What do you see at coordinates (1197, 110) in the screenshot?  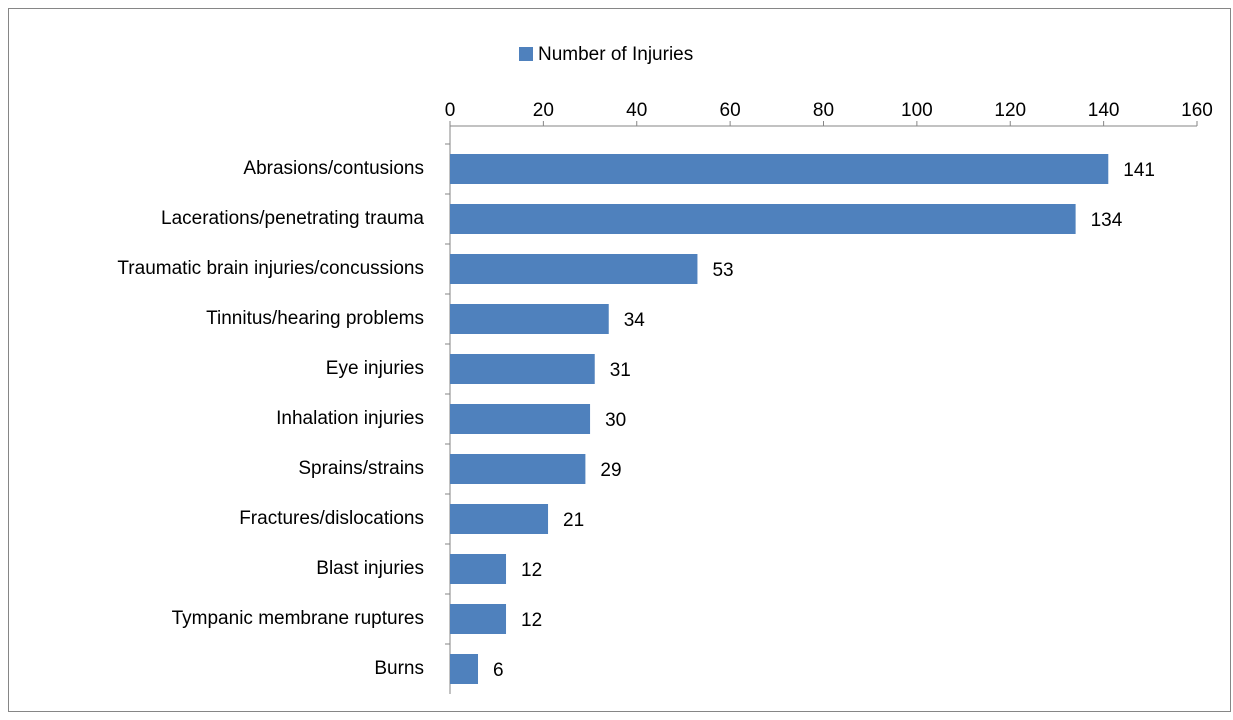 I see `x-tick-label: 160` at bounding box center [1197, 110].